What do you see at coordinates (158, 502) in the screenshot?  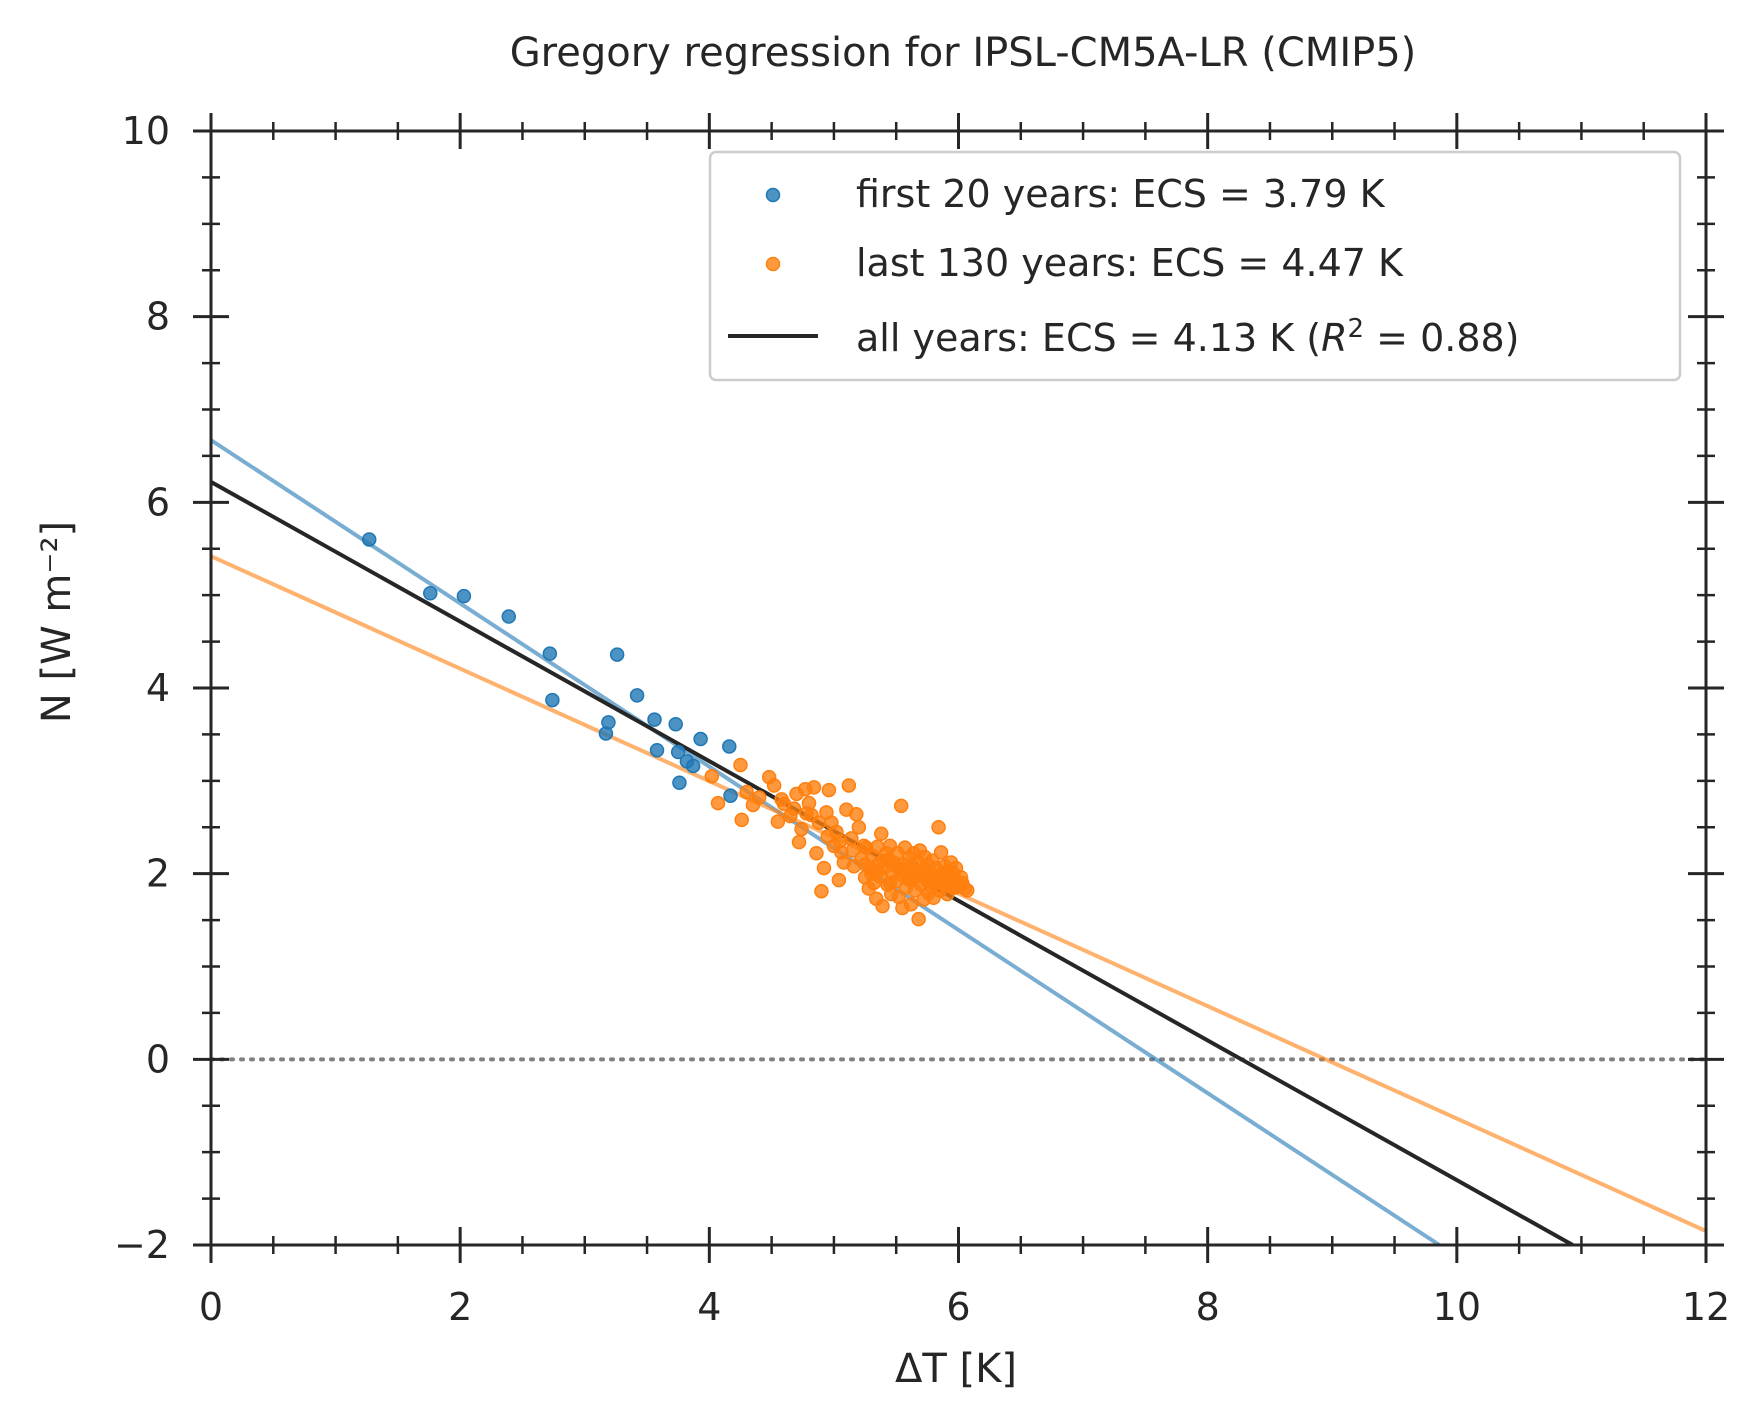 I see `y-tick-label: 6` at bounding box center [158, 502].